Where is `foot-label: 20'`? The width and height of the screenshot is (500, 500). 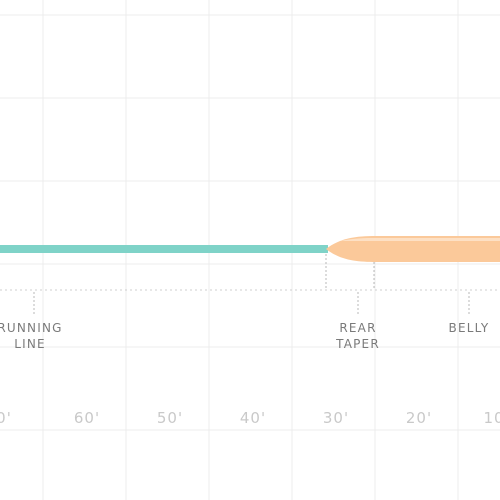
foot-label: 20' is located at coordinates (419, 418).